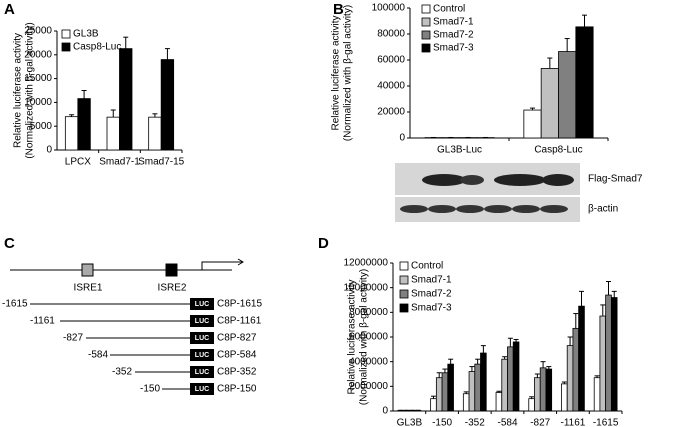 This screenshot has width=683, height=427. What do you see at coordinates (161, 162) in the screenshot?
I see `x-tick-label: Smad7-15` at bounding box center [161, 162].